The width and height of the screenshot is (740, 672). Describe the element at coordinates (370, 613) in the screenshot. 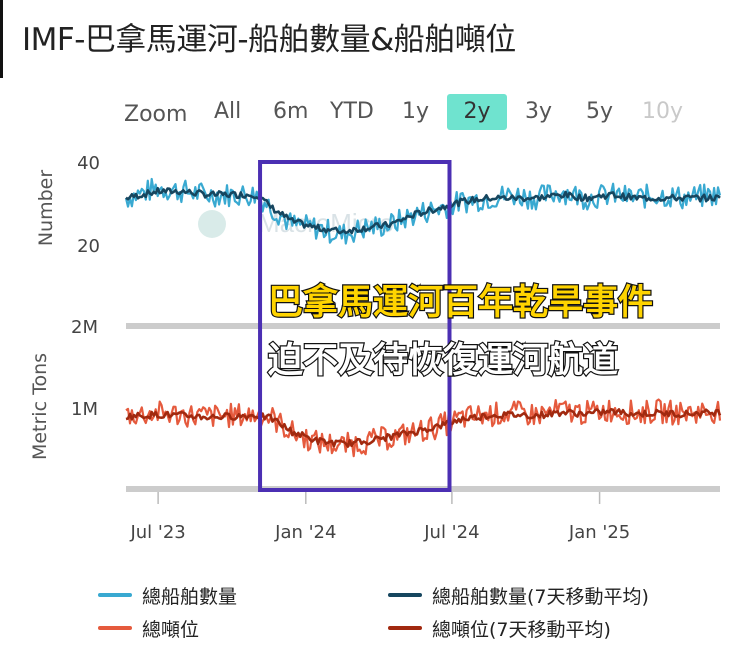

I see `legend: 總船舶數量 總船舶數量(7天移動平均) 總噸位 總噸位(7天移動平均)` at that location.